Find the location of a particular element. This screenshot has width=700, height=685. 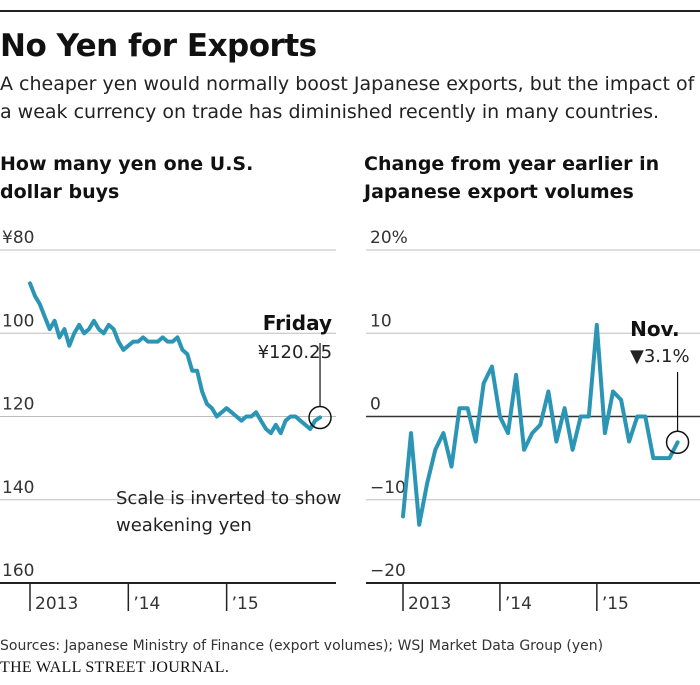

left-x-tick-label: 2013 is located at coordinates (56, 604).